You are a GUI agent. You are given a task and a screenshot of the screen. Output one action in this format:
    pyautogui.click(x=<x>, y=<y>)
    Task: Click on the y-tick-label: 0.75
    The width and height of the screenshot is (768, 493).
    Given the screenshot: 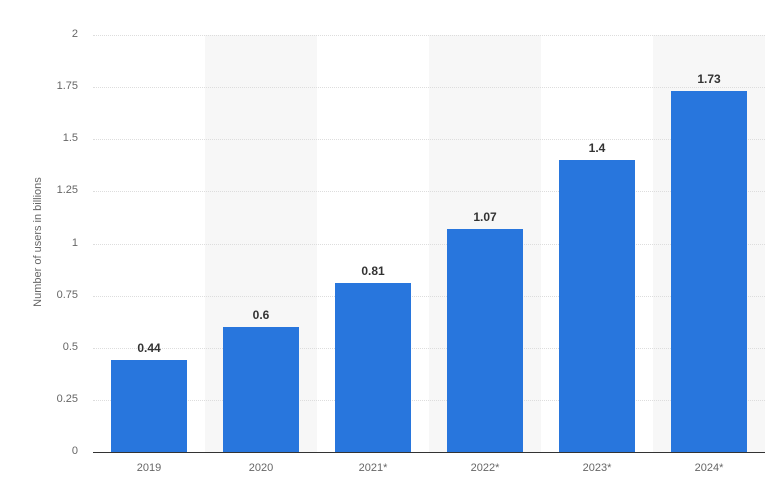 What is the action you would take?
    pyautogui.click(x=67, y=294)
    